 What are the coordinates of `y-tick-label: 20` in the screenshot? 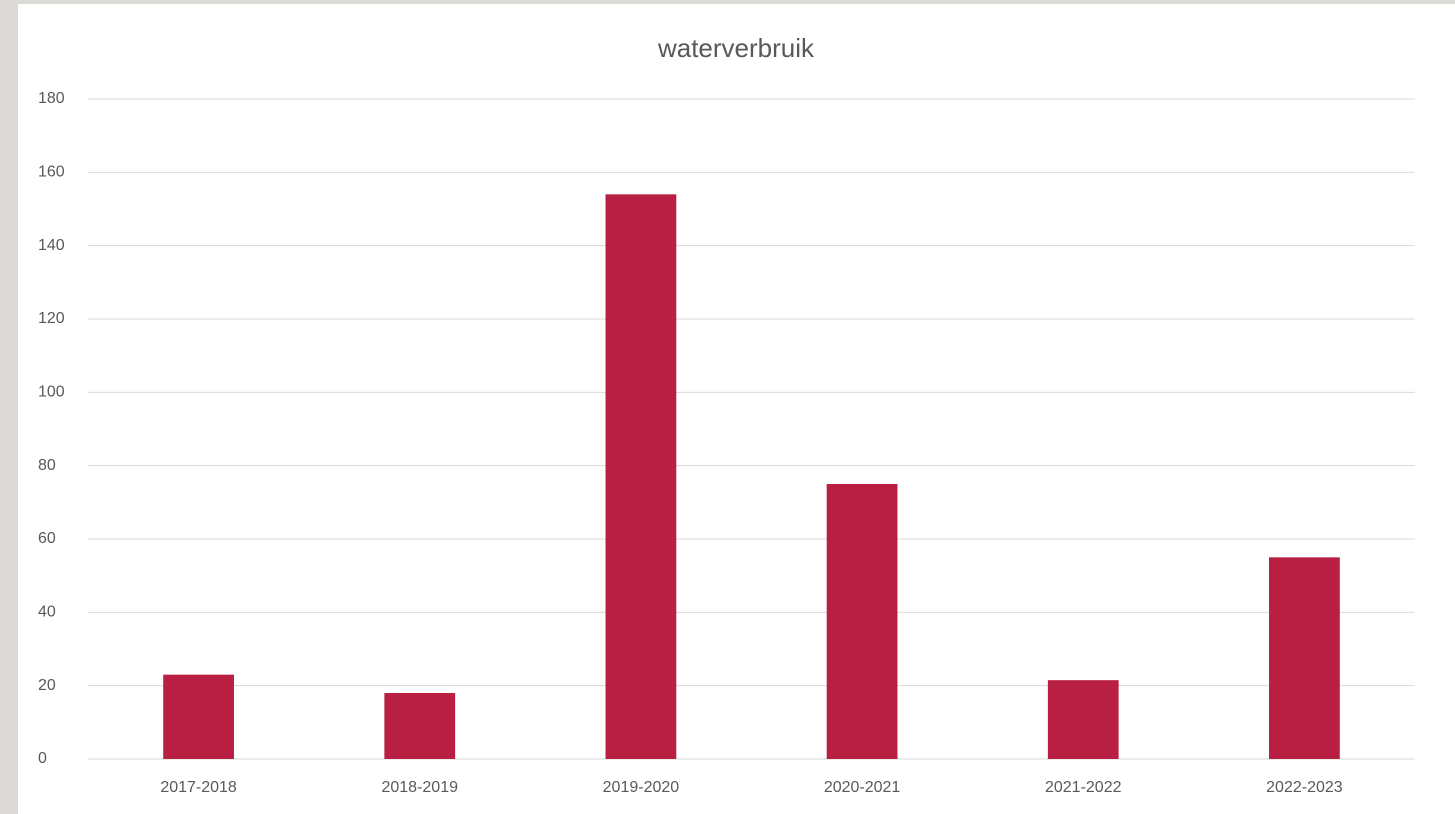 It's located at (47, 685).